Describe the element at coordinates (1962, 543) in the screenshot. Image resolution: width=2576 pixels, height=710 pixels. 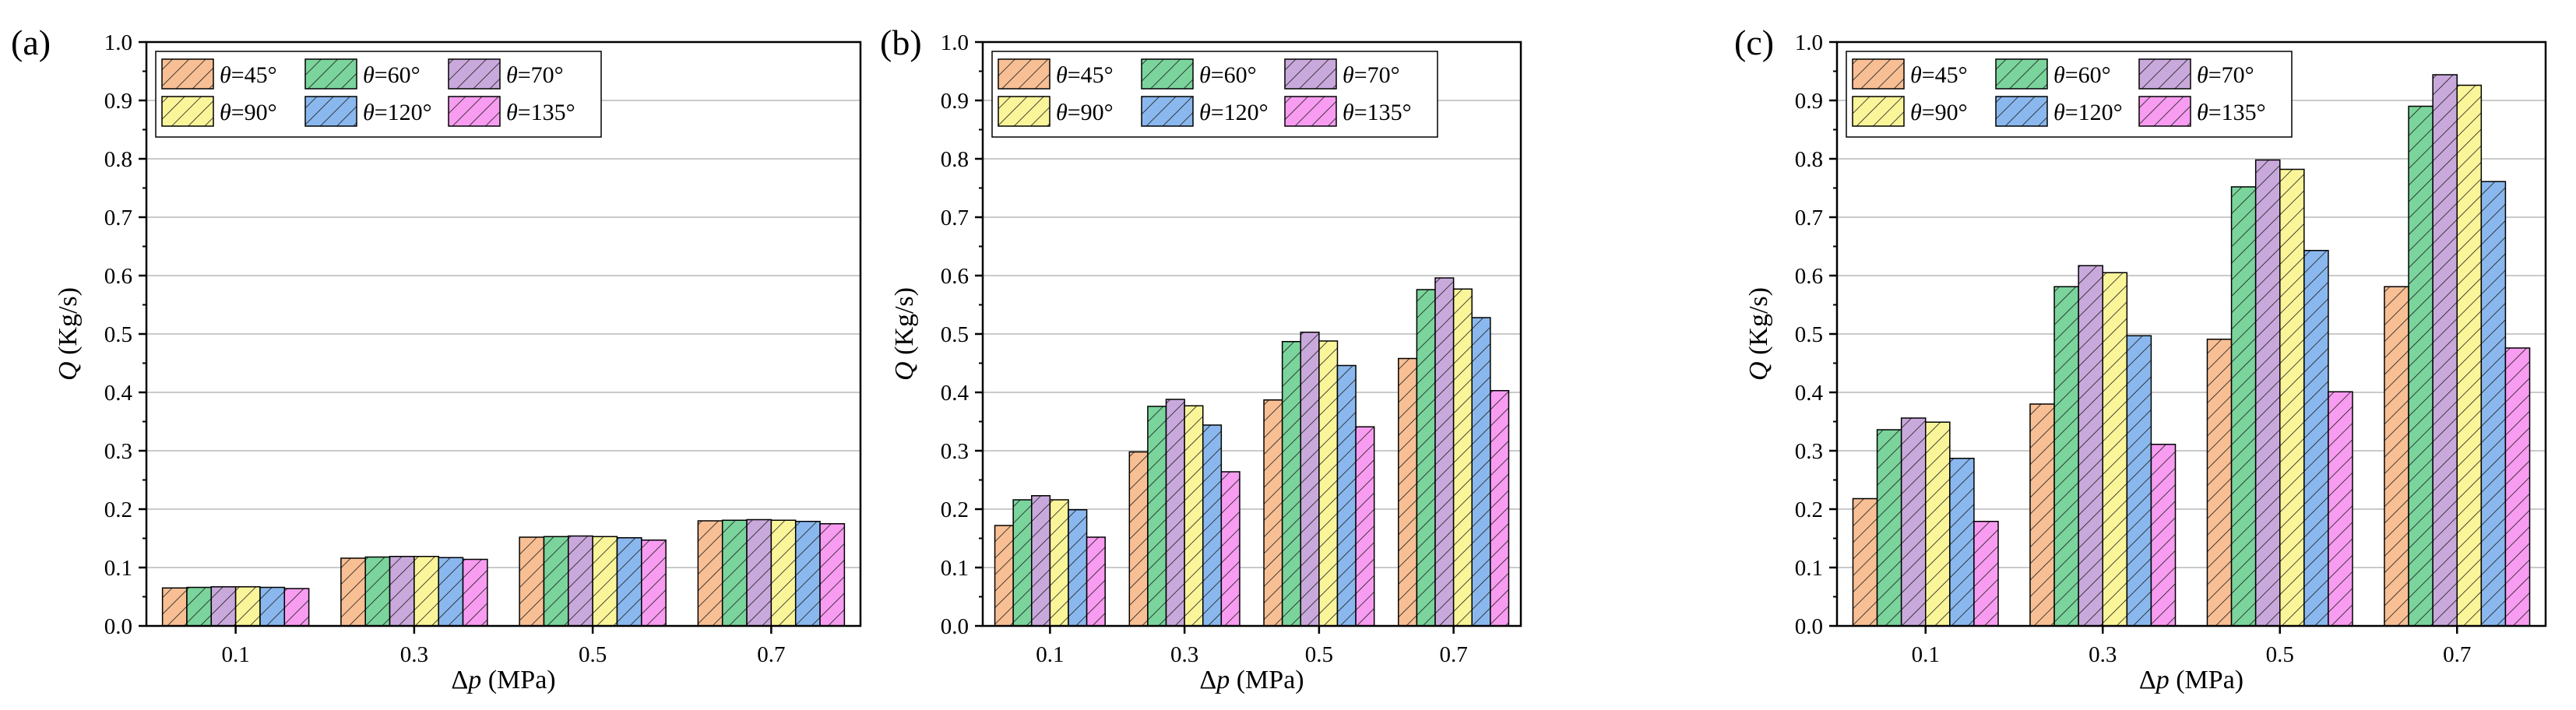
I see `bar-120deg-0.1` at that location.